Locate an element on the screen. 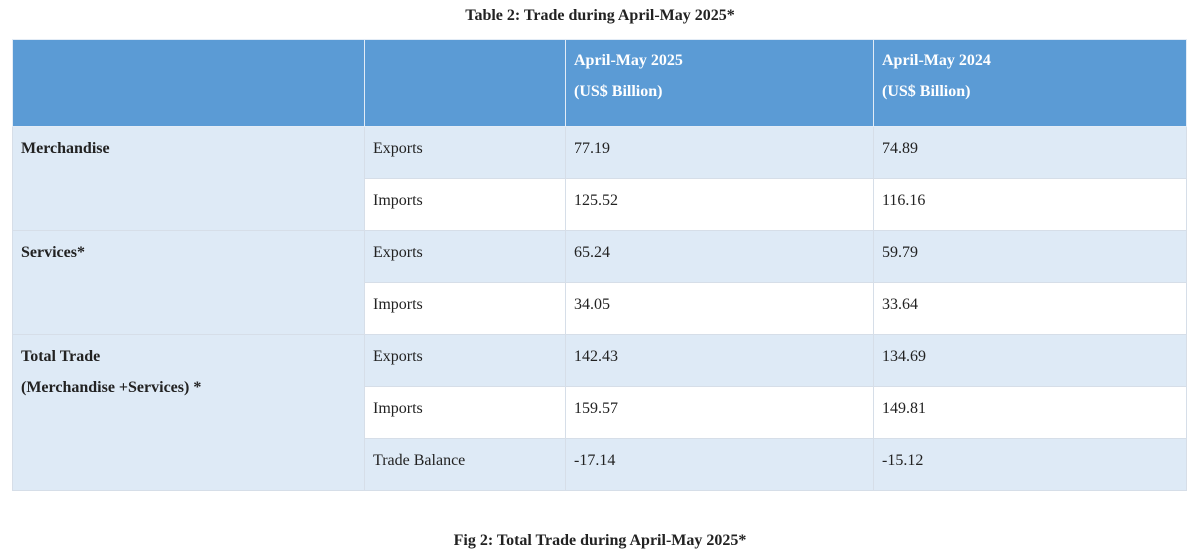 The width and height of the screenshot is (1200, 552). table-row: Imports 125.52 116.16 is located at coordinates (600, 204).